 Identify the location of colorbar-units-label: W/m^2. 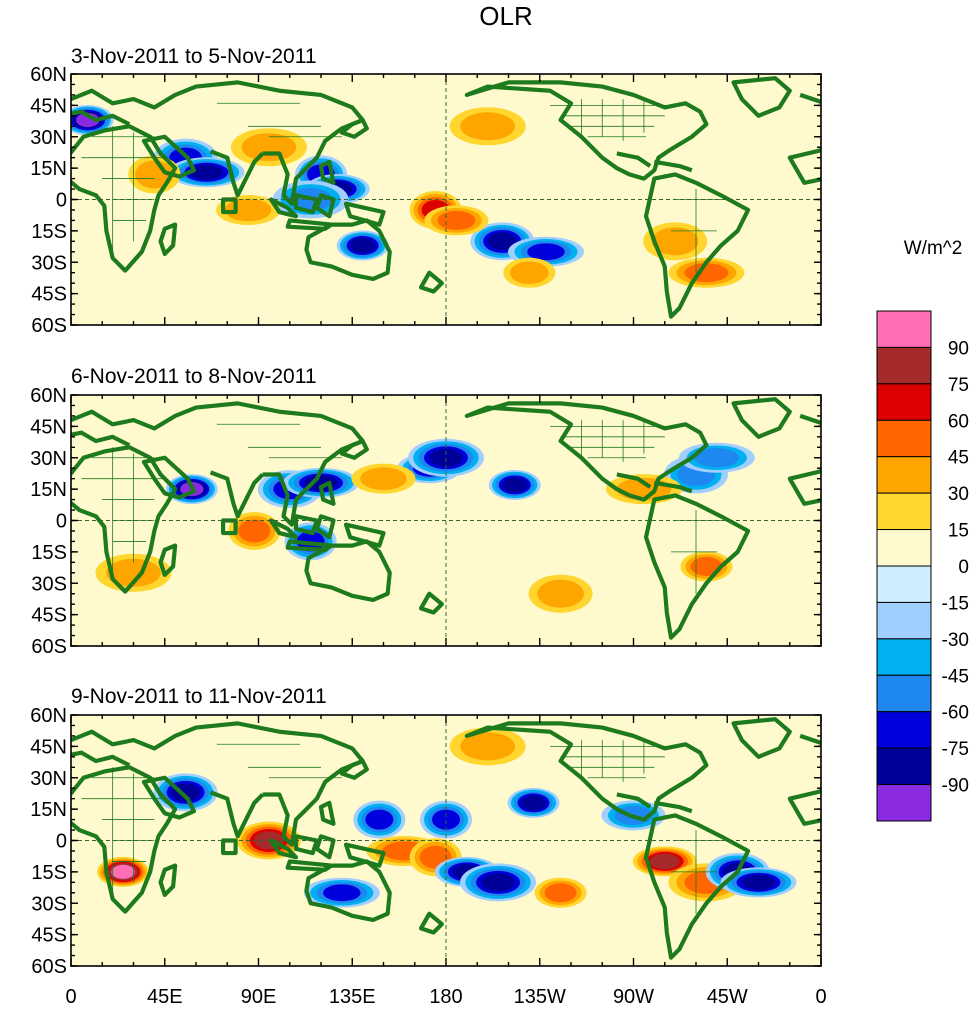
(933, 248).